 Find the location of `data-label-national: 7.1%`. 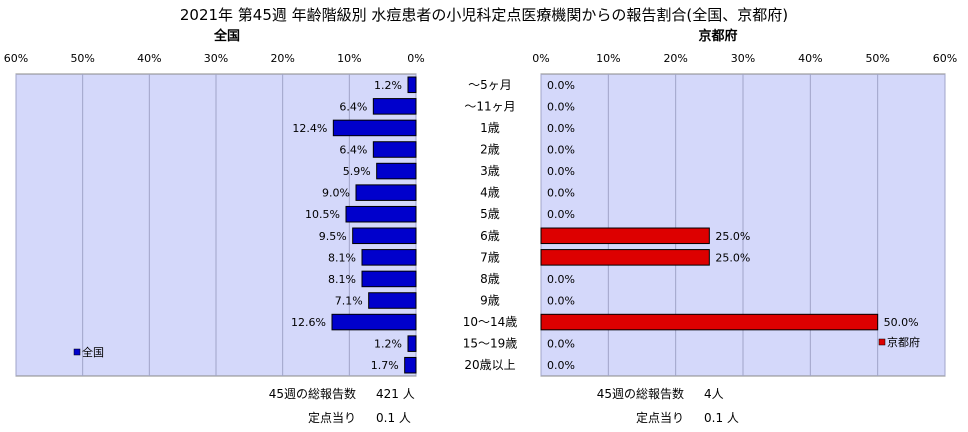

data-label-national: 7.1% is located at coordinates (349, 301).